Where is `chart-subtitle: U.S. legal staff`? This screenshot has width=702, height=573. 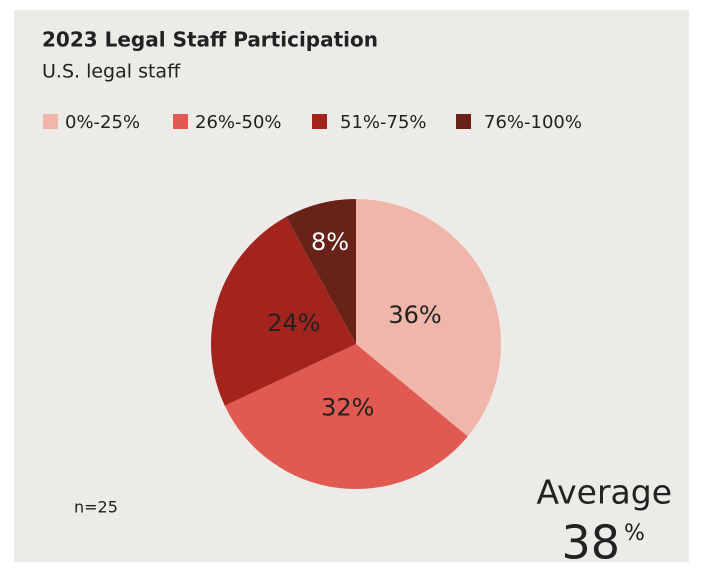 chart-subtitle: U.S. legal staff is located at coordinates (111, 72).